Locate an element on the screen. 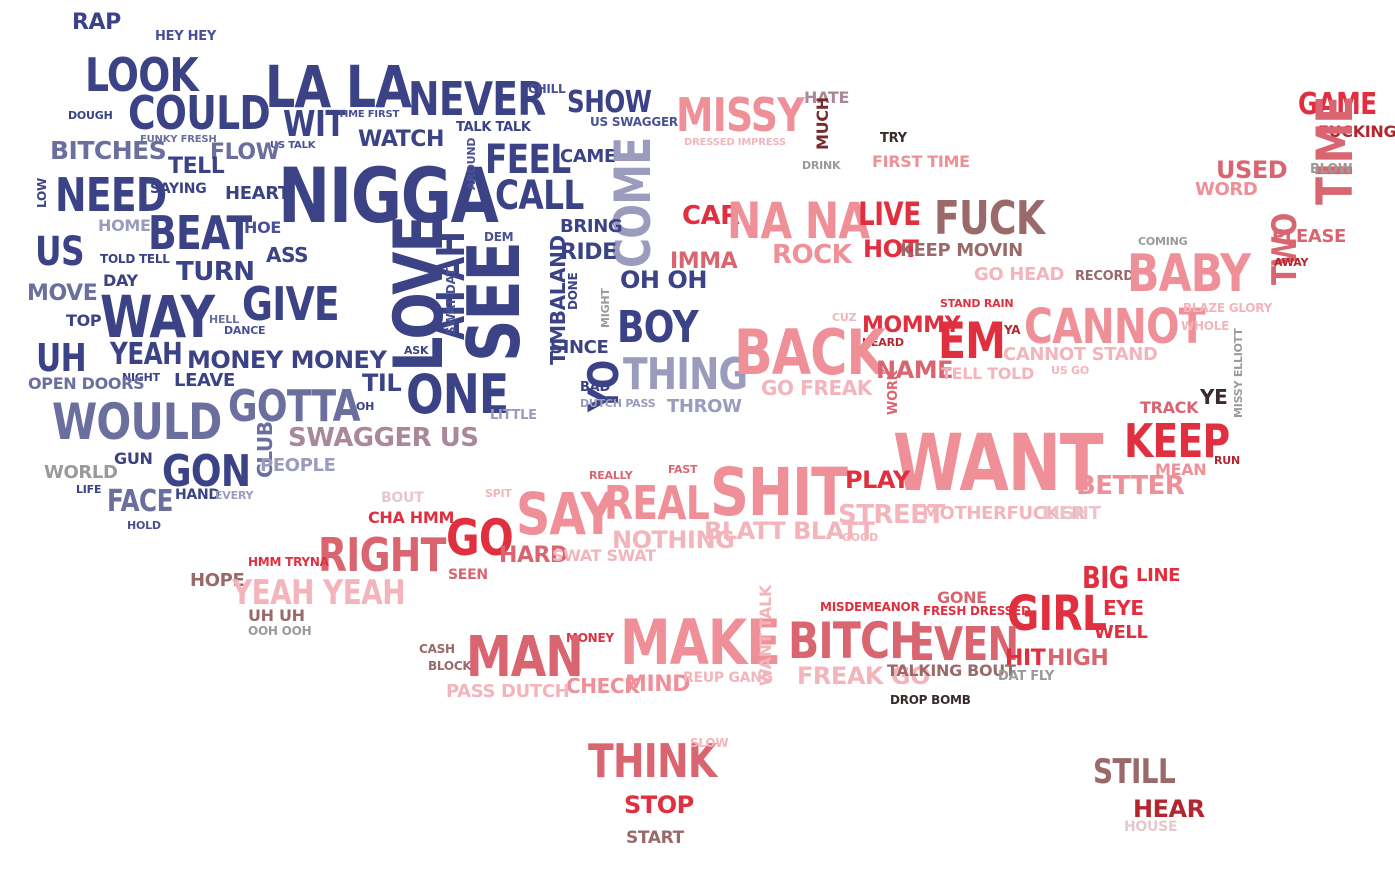 Image resolution: width=1395 pixels, height=877 pixels. cloud-word: TRY is located at coordinates (893, 138).